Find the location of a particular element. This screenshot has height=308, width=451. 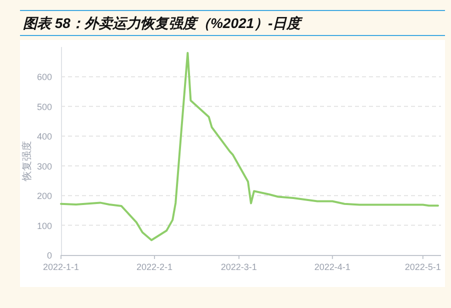

y-tick: 500 is located at coordinates (44, 107).